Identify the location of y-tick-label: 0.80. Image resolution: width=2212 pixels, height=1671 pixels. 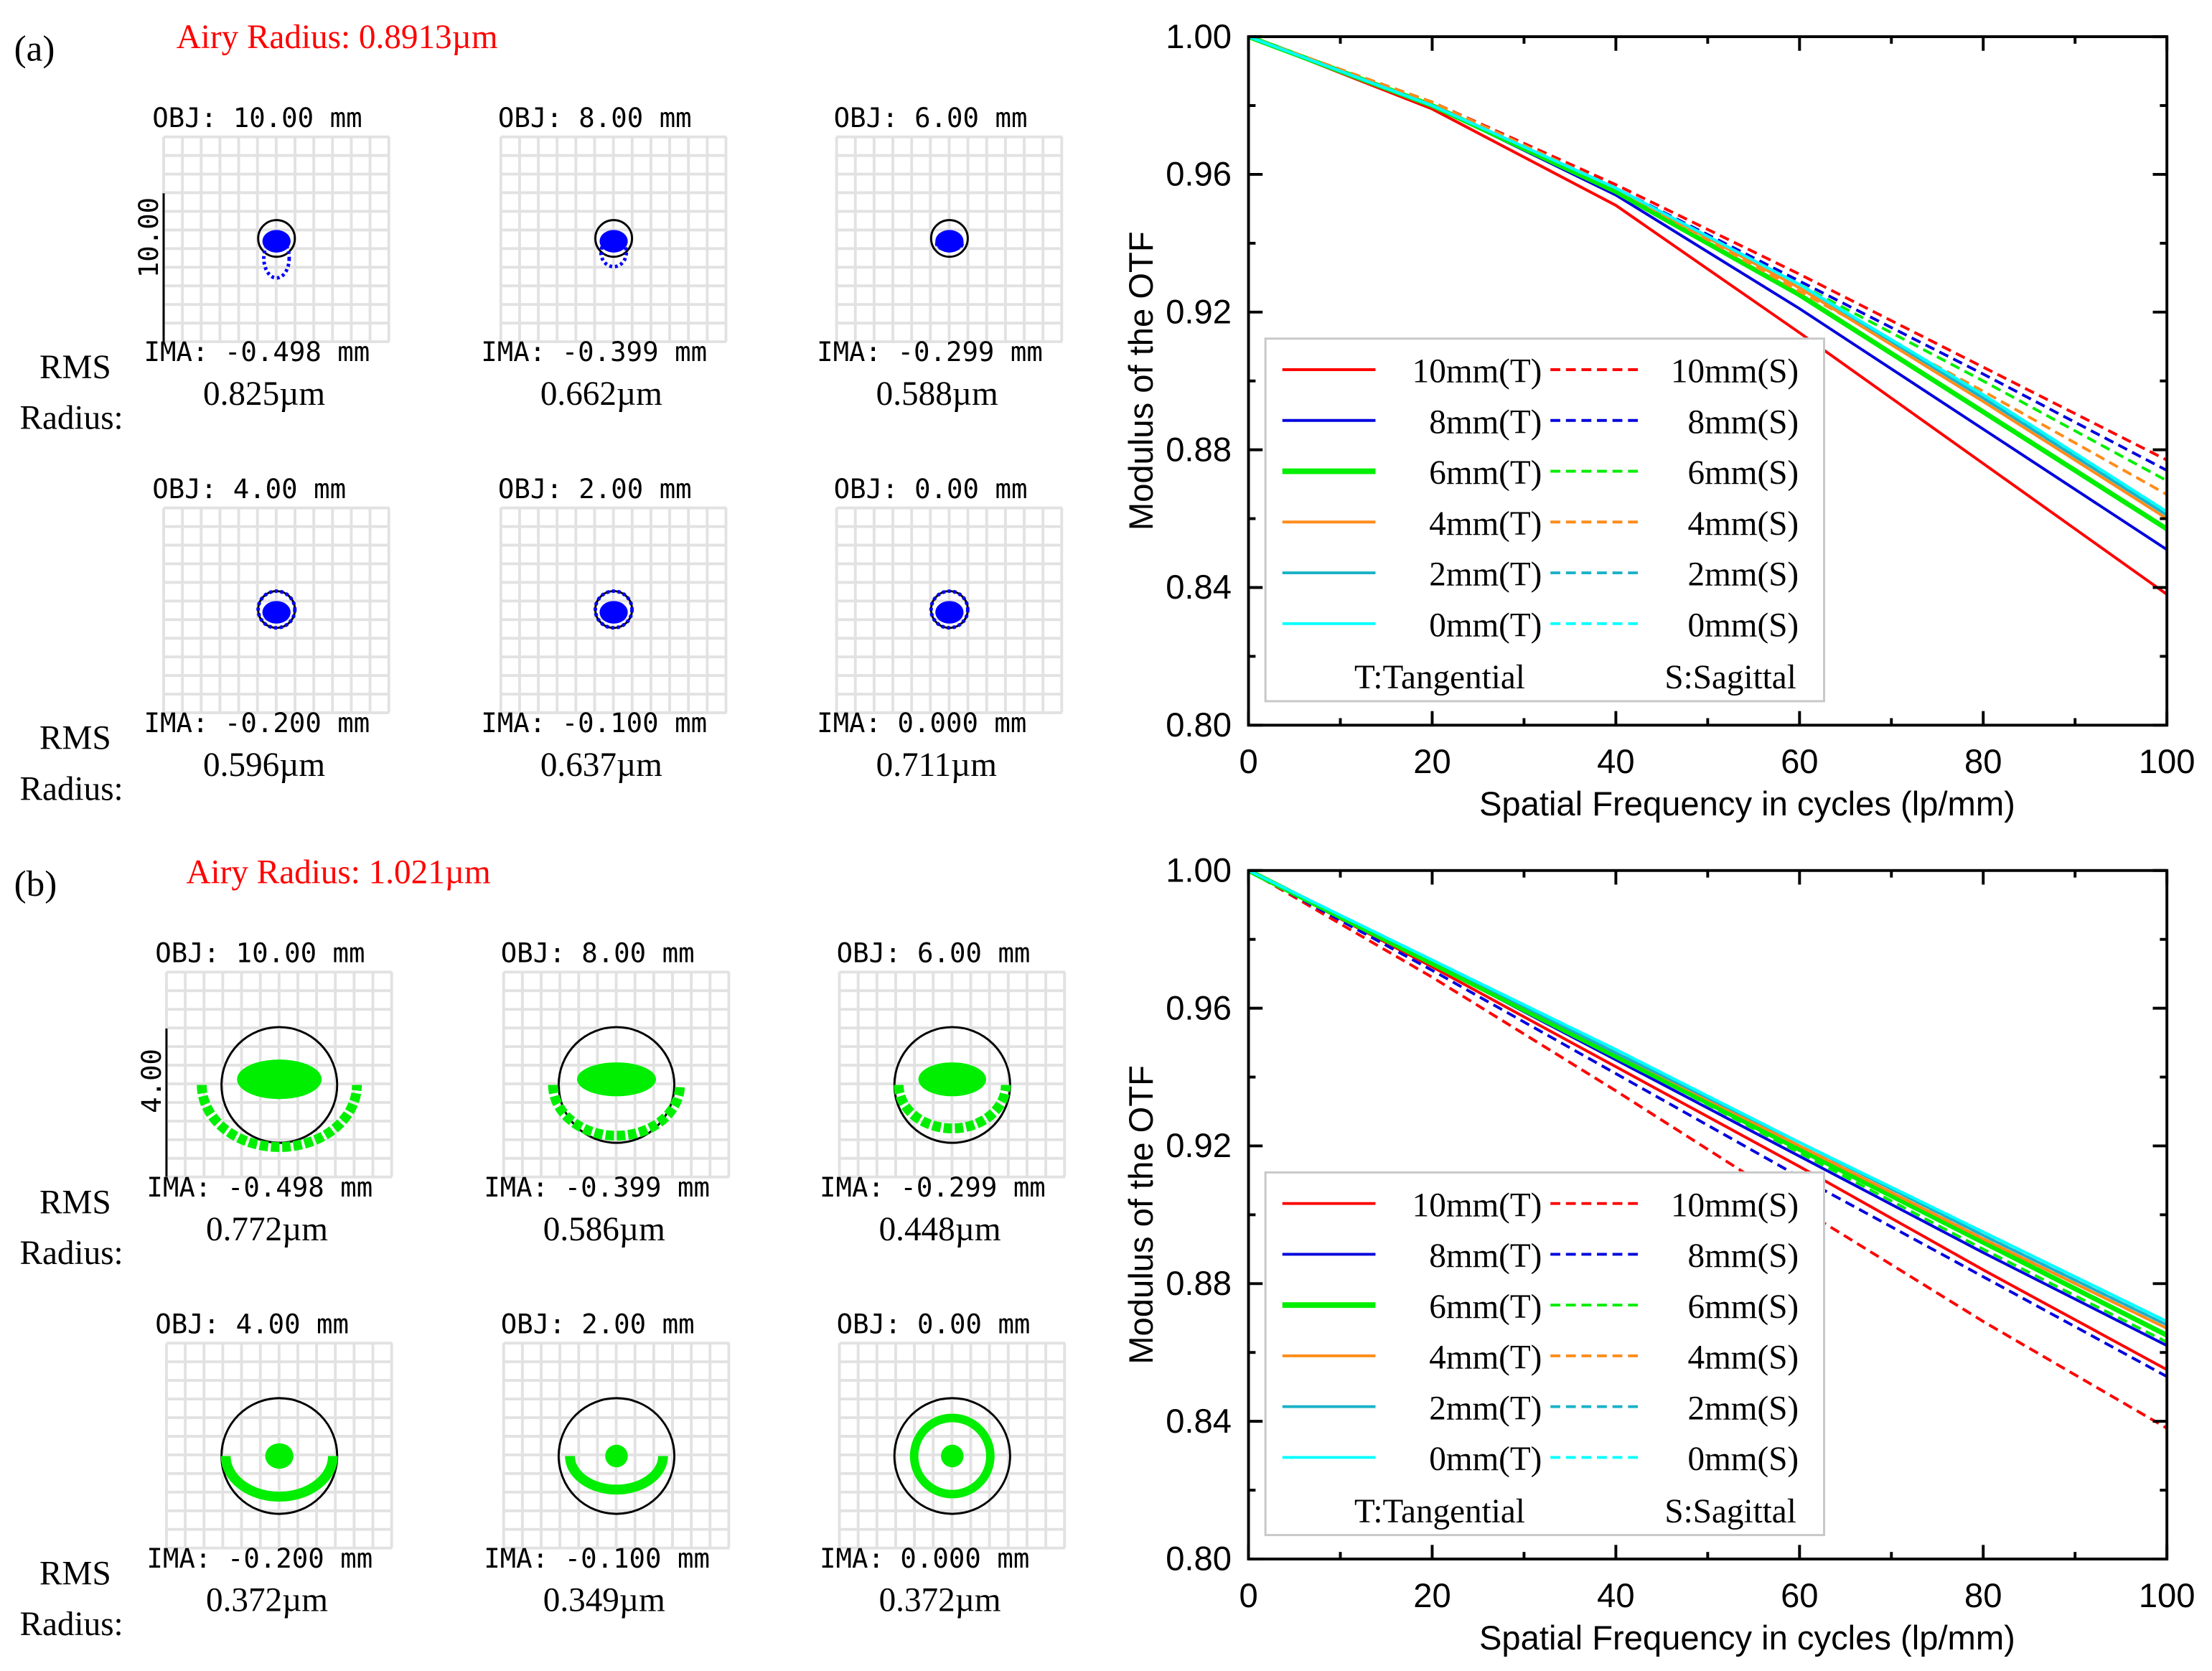
(1199, 1559).